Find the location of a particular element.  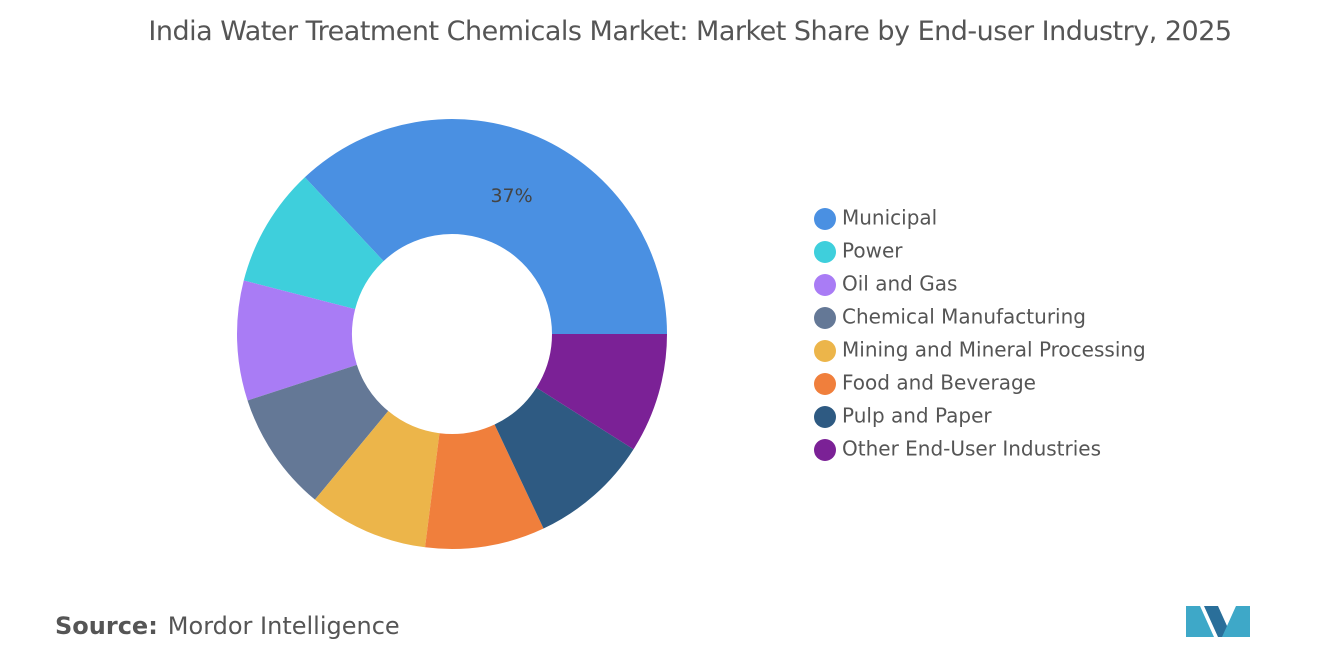

legend-label: Municipal is located at coordinates (889, 218).